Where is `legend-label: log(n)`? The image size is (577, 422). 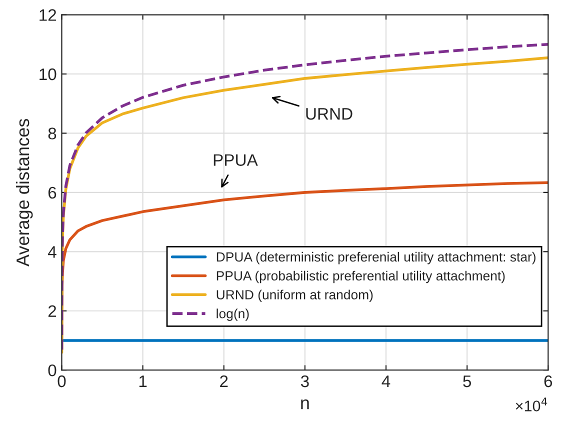
legend-label: log(n) is located at coordinates (232, 314).